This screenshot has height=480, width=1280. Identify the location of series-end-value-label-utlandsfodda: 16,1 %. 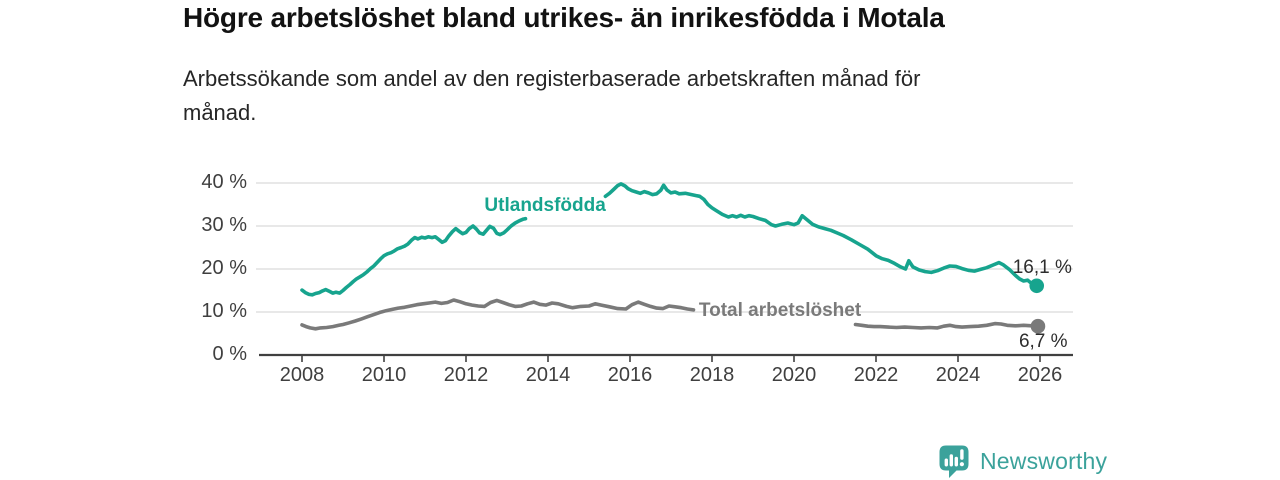
(1042, 267).